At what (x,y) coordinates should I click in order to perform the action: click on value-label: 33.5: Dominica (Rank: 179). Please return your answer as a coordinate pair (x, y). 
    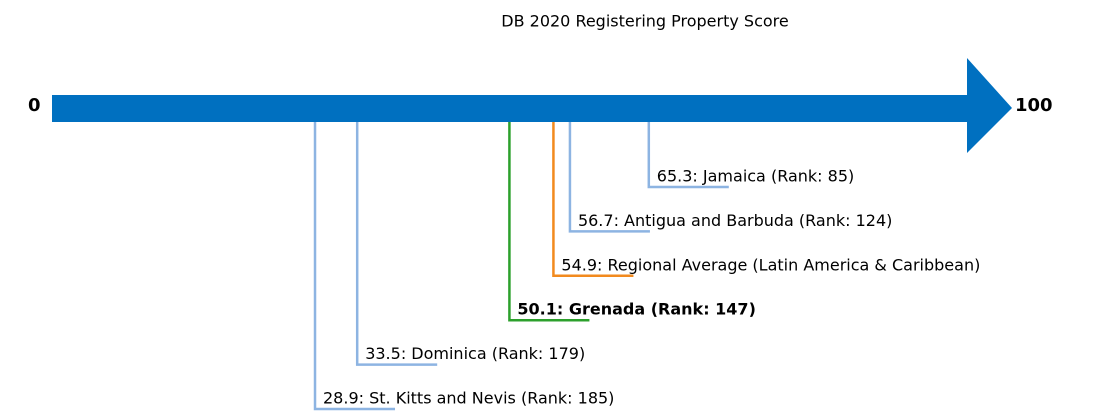
    Looking at the image, I should click on (475, 353).